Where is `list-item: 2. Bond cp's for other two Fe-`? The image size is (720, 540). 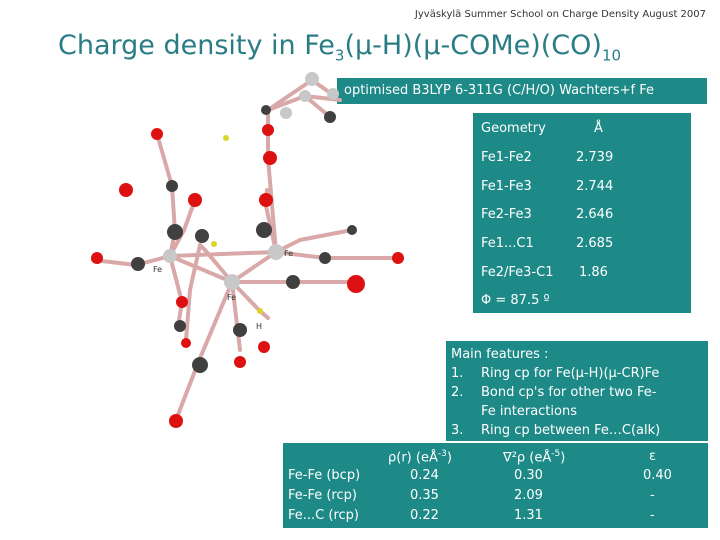 list-item: 2. Bond cp's for other two Fe- is located at coordinates (554, 392).